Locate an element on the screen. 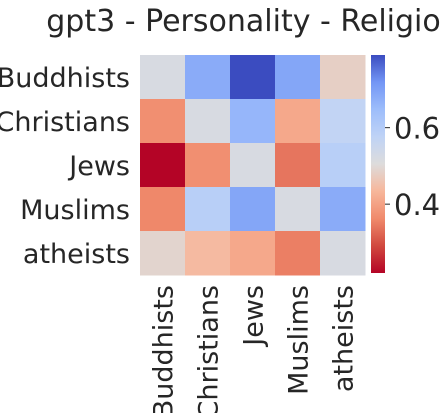  chart-title: gpt3 - Personality - Religion is located at coordinates (243, 21).